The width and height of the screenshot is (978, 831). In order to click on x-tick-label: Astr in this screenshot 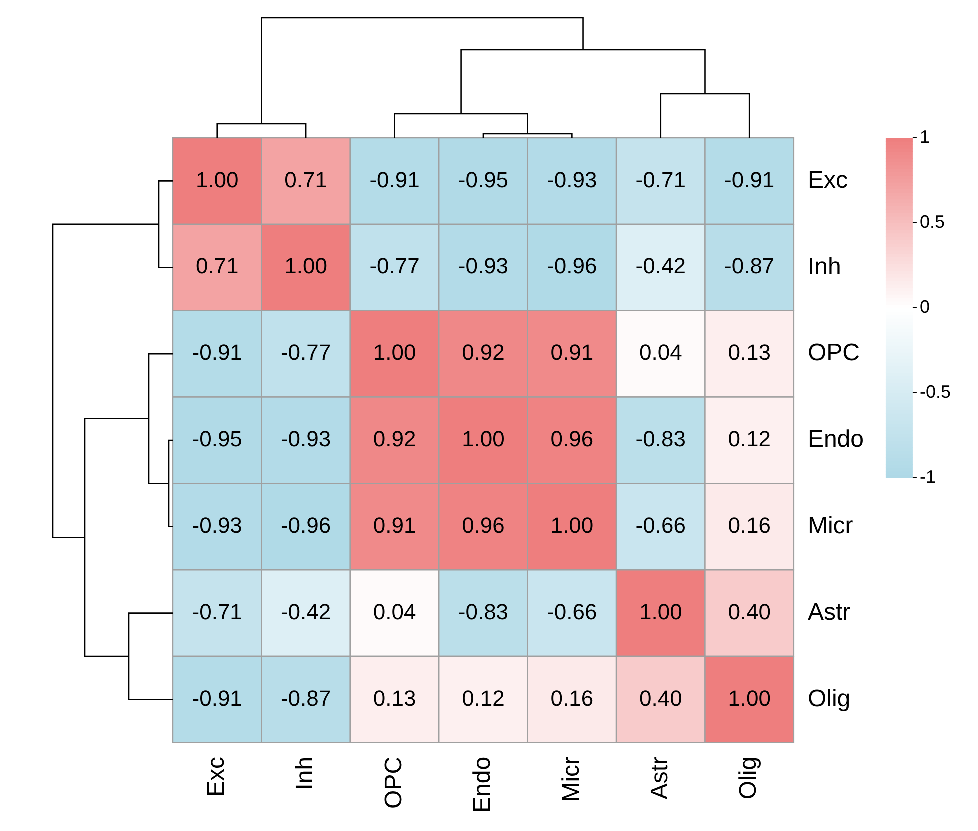, I will do `click(660, 778)`.